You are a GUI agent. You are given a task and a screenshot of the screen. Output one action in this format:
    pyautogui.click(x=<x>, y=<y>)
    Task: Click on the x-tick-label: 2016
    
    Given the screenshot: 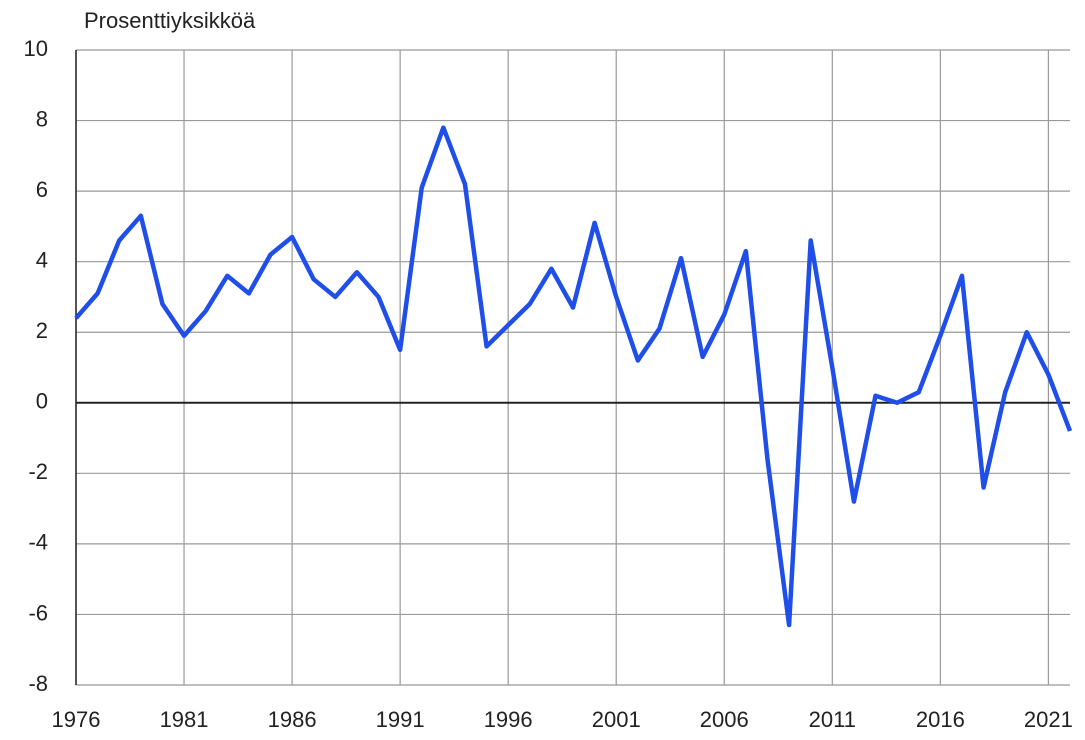 What is the action you would take?
    pyautogui.click(x=940, y=719)
    